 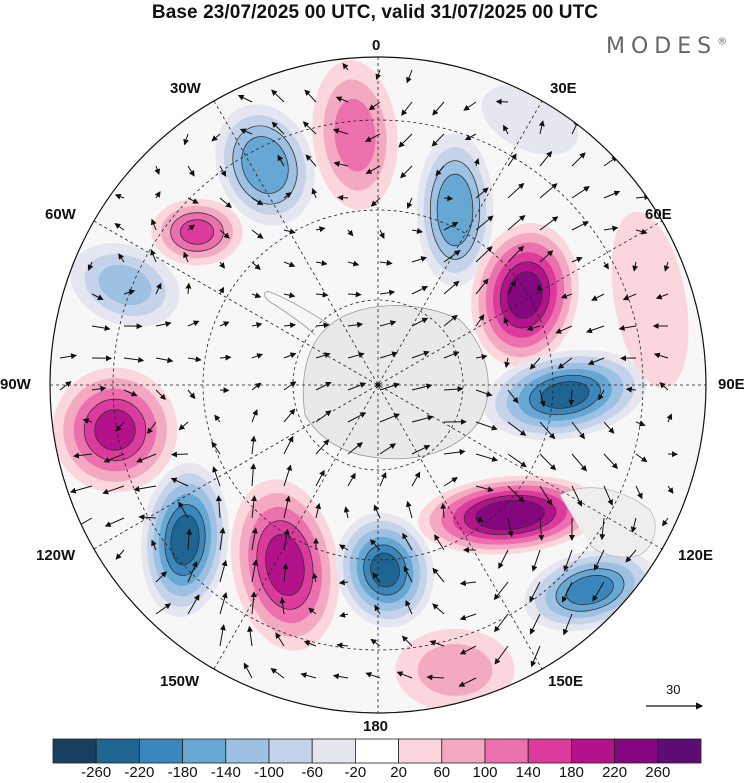 I want to click on reference-vector-label: 30, so click(x=673, y=689).